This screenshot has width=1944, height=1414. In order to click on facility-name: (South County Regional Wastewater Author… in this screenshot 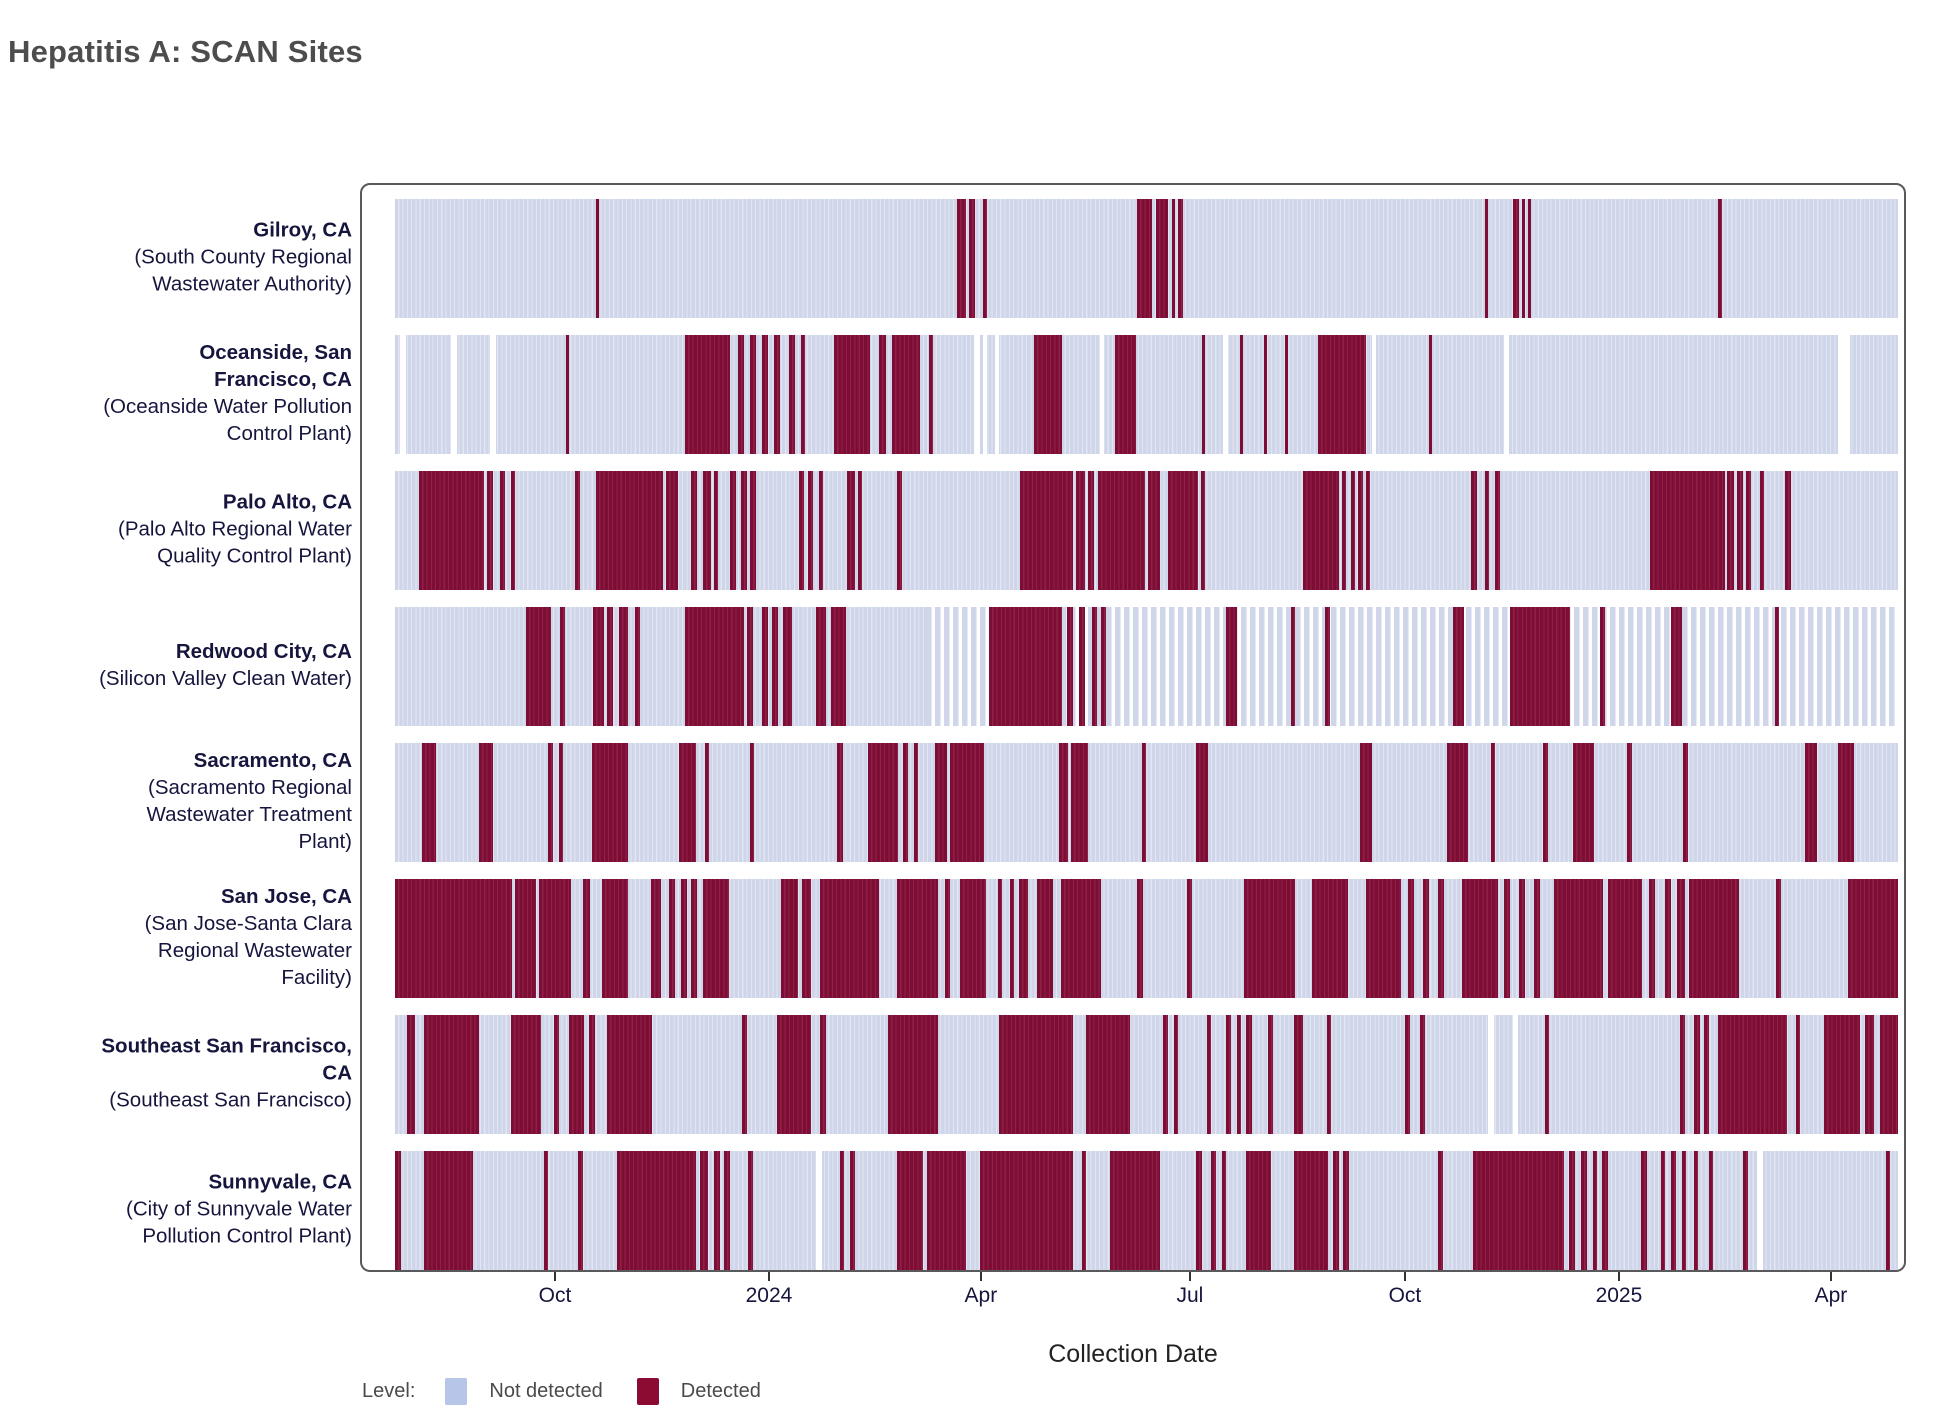, I will do `click(243, 270)`.